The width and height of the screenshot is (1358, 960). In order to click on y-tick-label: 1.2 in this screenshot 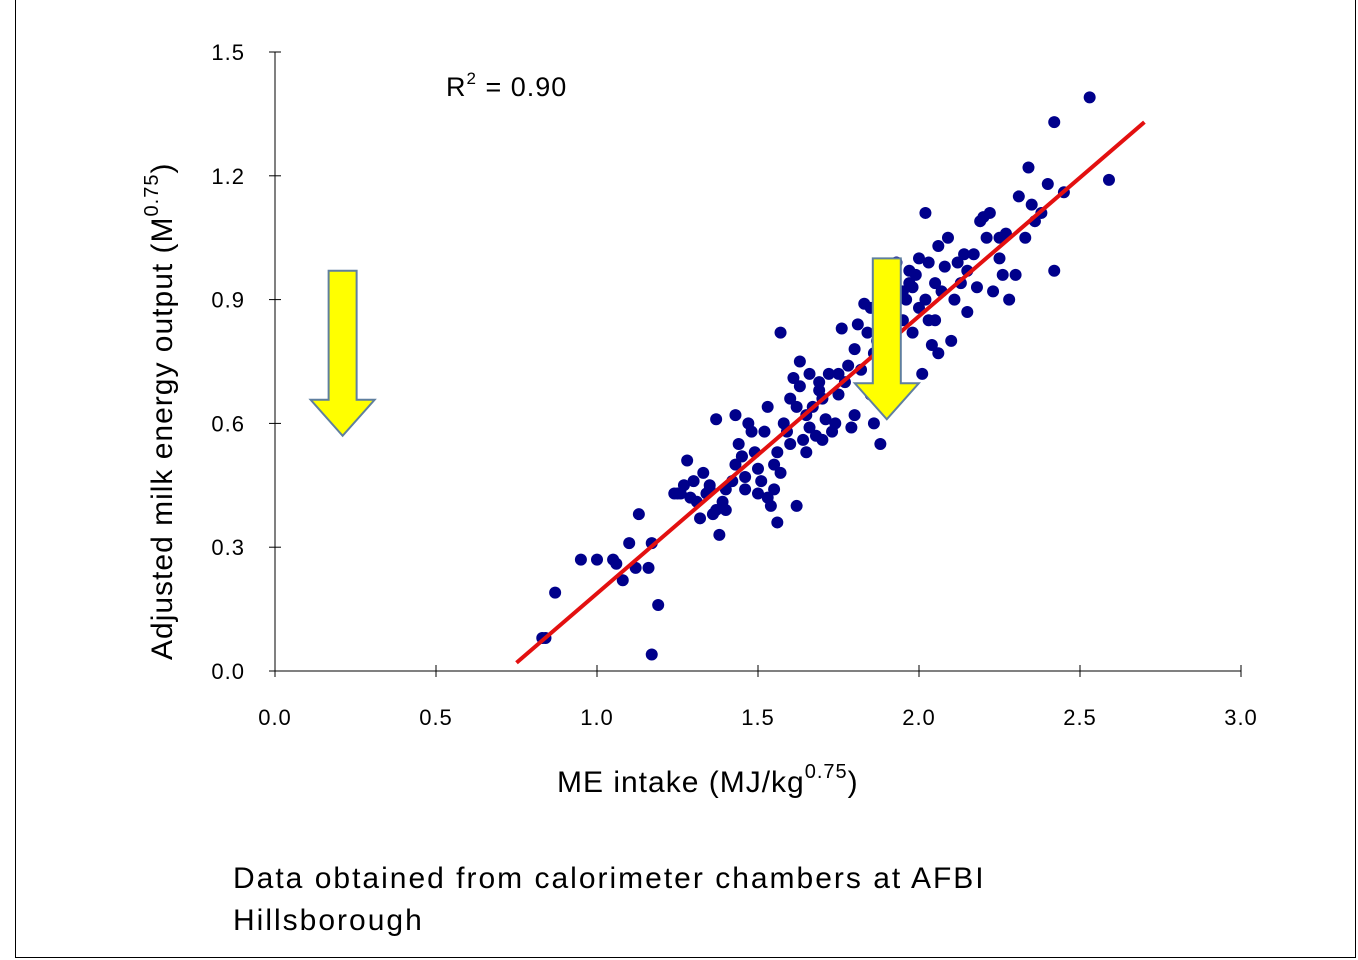, I will do `click(228, 176)`.